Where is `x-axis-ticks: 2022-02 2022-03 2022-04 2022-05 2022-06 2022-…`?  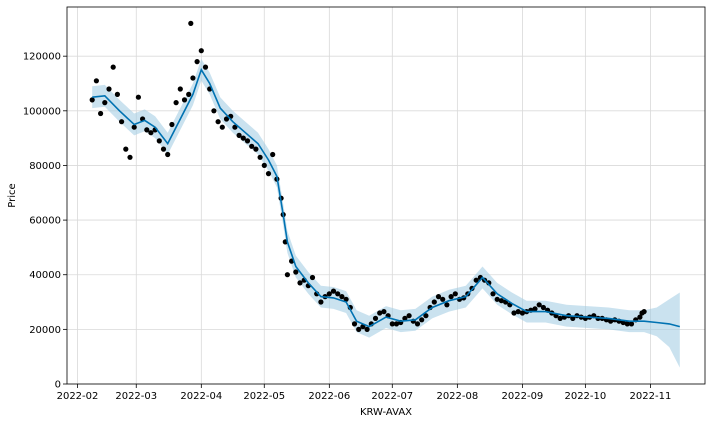
x-axis-ticks: 2022-02 2022-03 2022-04 2022-05 2022-06 2022-… is located at coordinates (364, 393).